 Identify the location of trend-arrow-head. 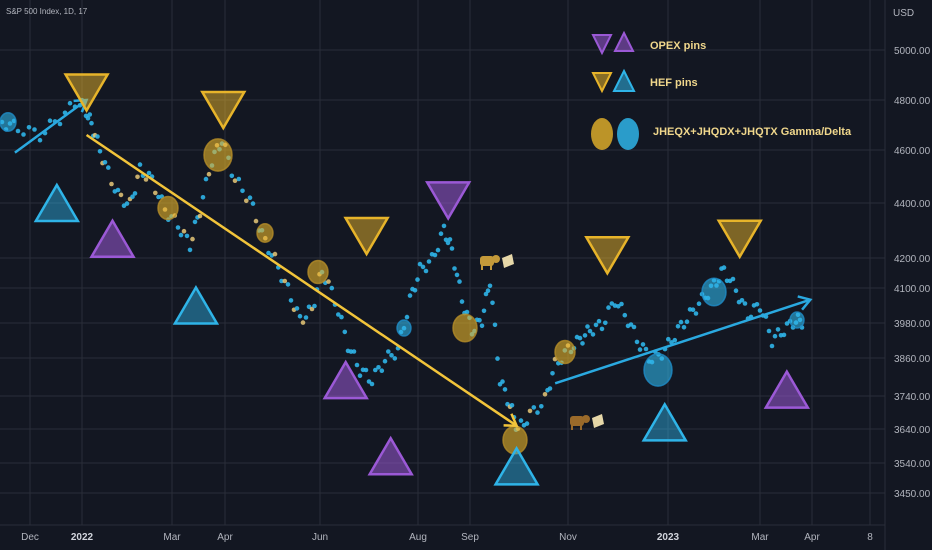
(805, 303).